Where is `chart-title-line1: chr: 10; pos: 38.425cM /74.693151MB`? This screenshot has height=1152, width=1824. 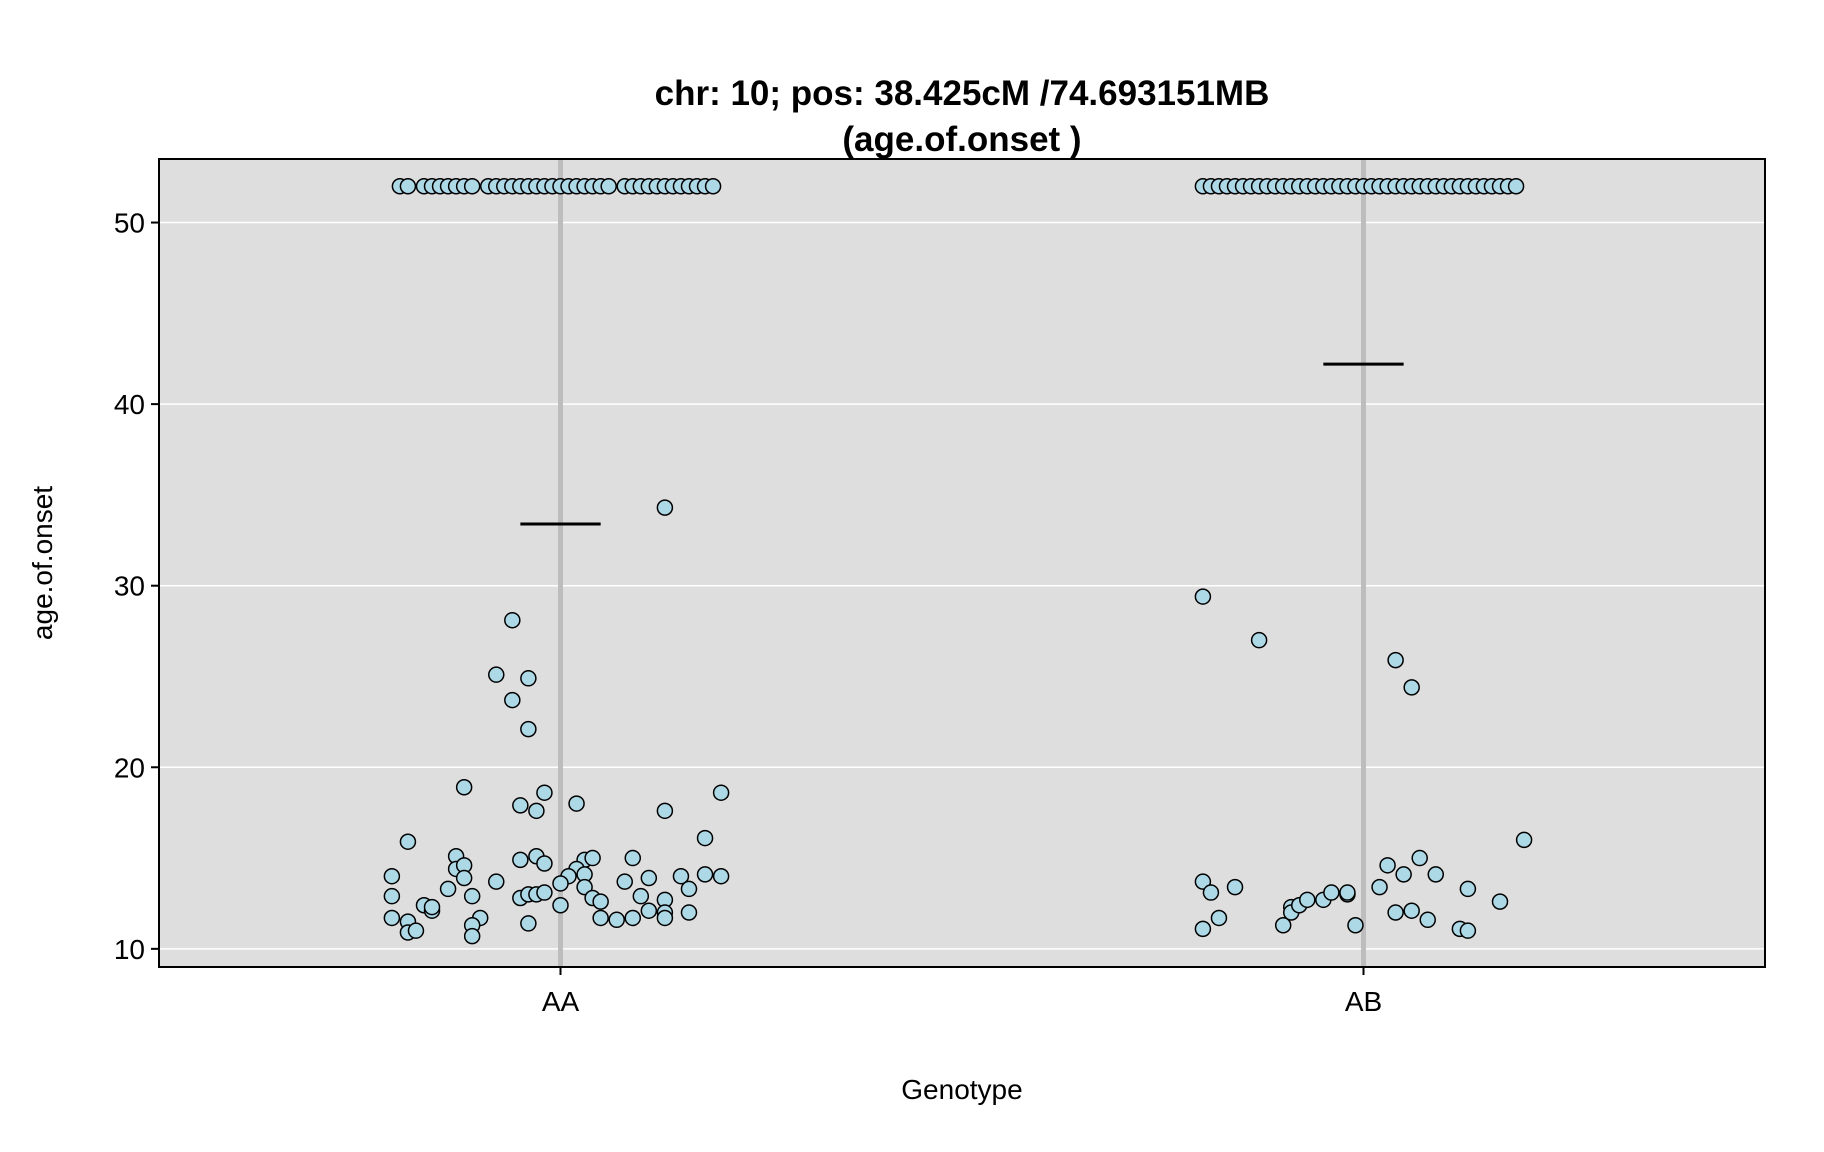
chart-title-line1: chr: 10; pos: 38.425cM /74.693151MB is located at coordinates (962, 93).